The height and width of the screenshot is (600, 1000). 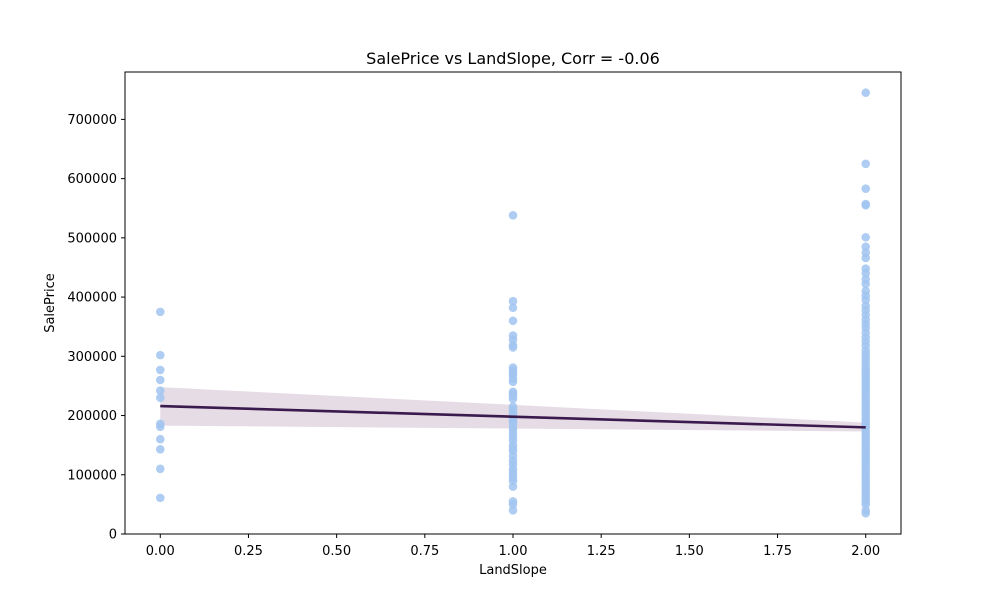 I want to click on y-tick-label: 600000, so click(x=92, y=179).